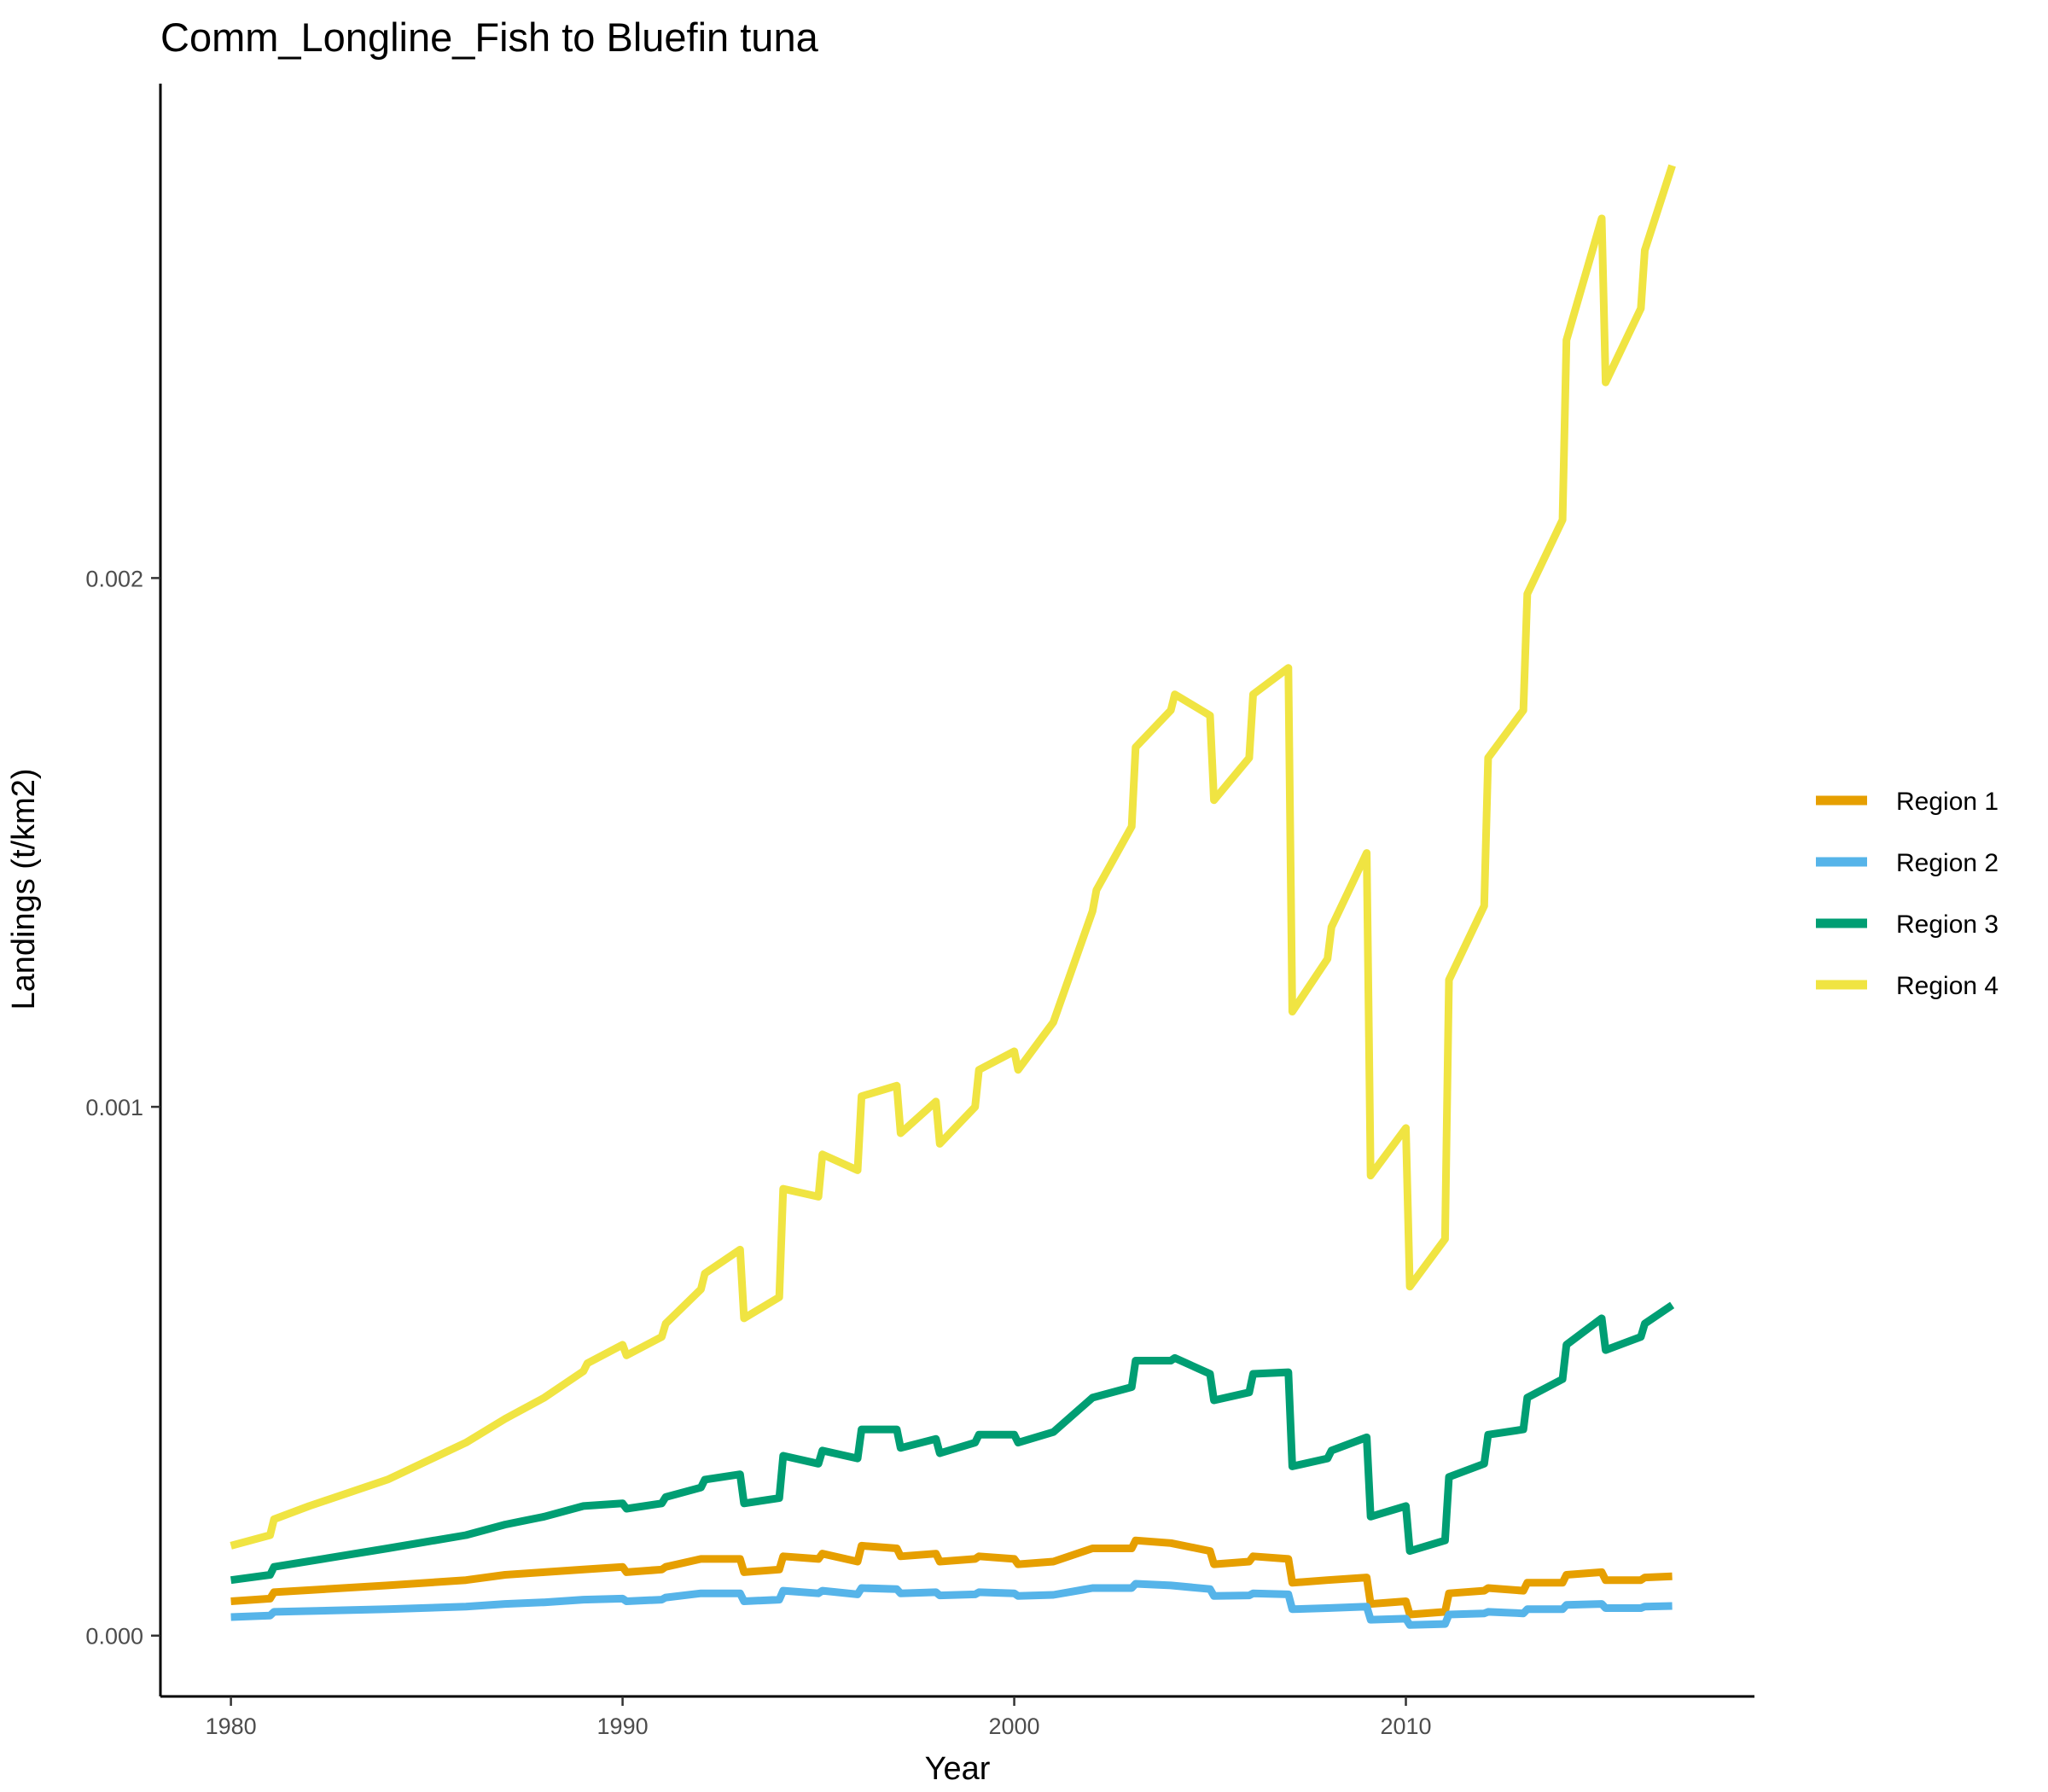  I want to click on legend-label-region-3: Region 3, so click(1948, 925).